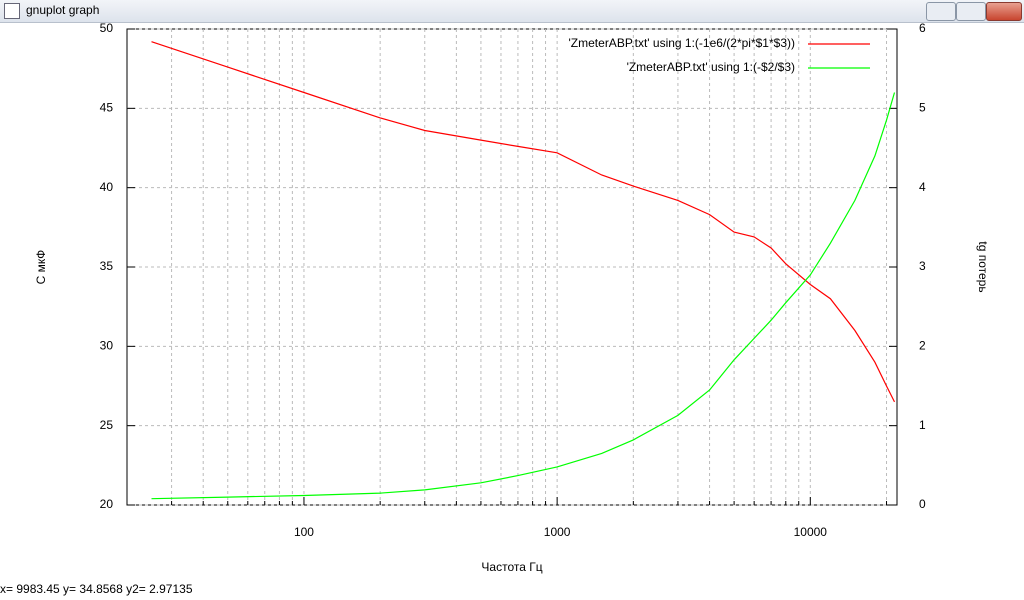 This screenshot has width=1024, height=600. I want to click on y2-tick-label: 0, so click(922, 504).